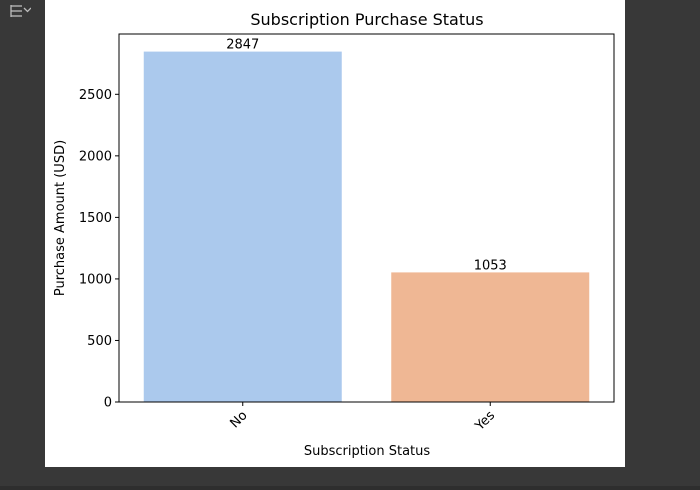  What do you see at coordinates (95, 156) in the screenshot?
I see `y-tick-label: 2000` at bounding box center [95, 156].